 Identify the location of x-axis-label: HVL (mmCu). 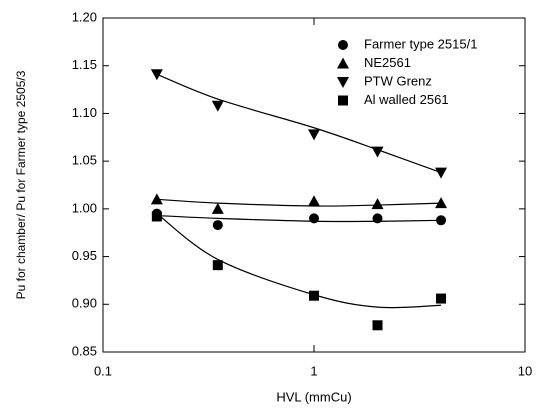
(313, 396).